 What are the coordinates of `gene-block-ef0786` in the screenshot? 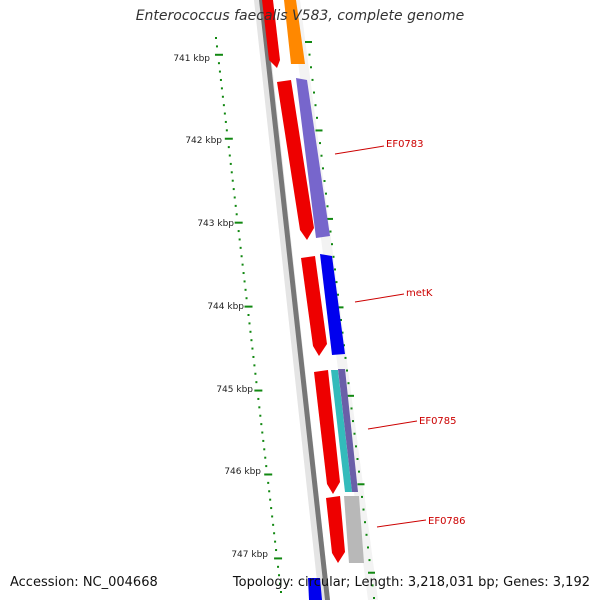 It's located at (354, 529).